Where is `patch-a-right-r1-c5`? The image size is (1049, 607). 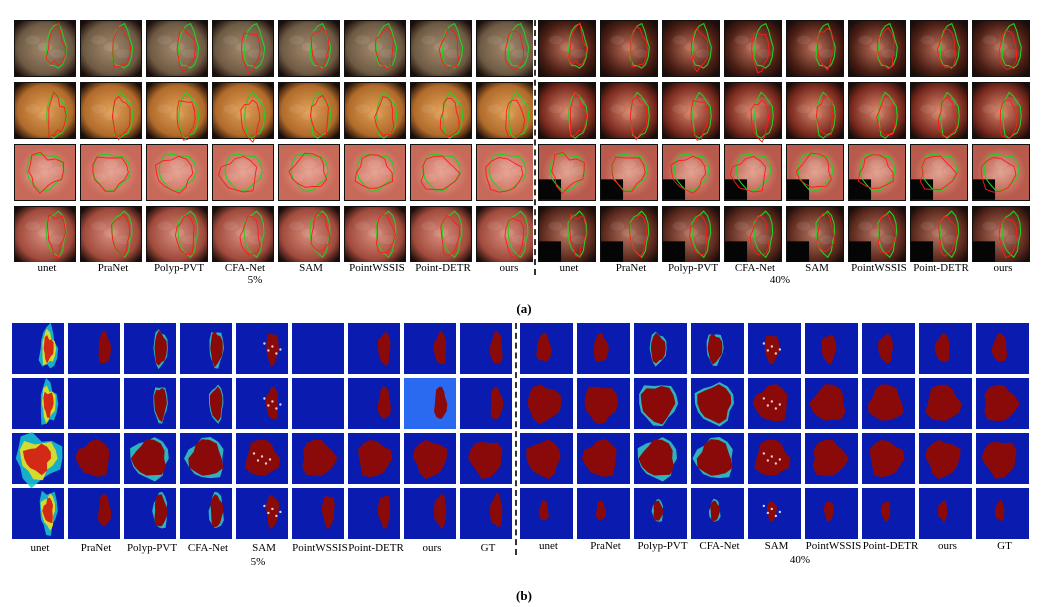 patch-a-right-r1-c5 is located at coordinates (877, 111).